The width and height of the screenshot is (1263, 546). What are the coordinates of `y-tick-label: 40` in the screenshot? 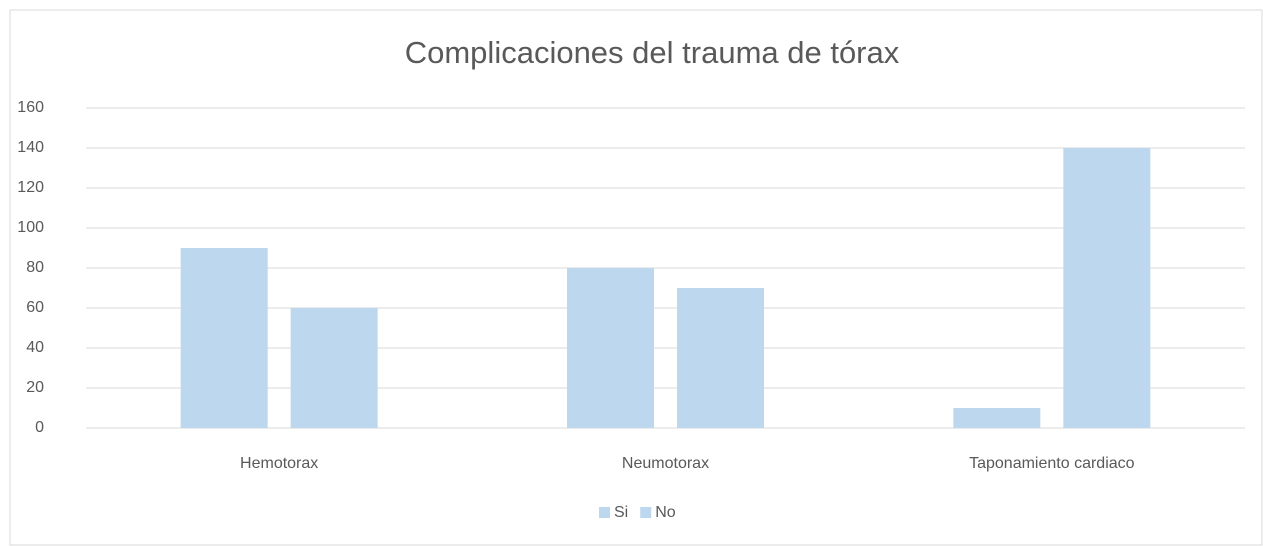 It's located at (35, 347).